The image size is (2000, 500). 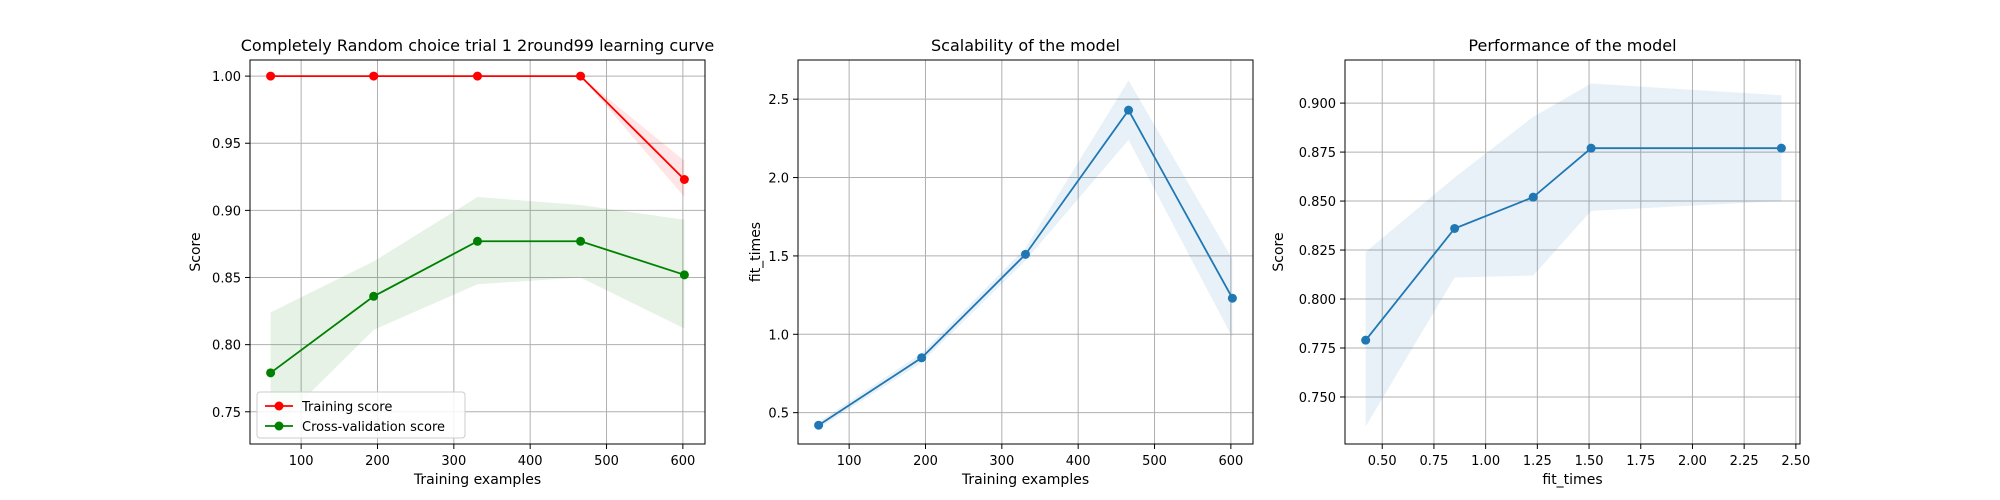 I want to click on legend-label: Training score, so click(x=346, y=407).